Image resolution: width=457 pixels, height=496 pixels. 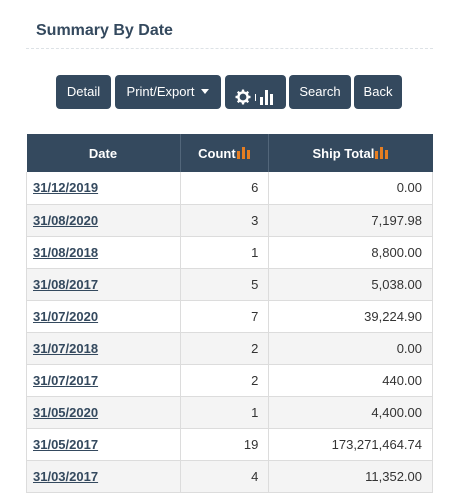 I want to click on date-link: 31/08/2017, so click(x=66, y=284).